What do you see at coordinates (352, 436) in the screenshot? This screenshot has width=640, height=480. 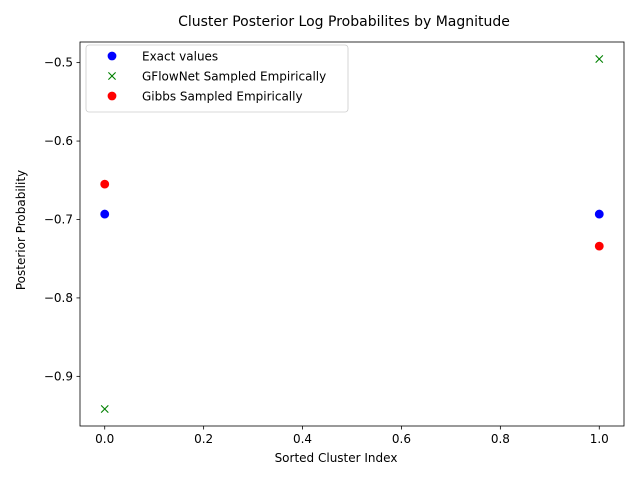 I see `x-axis-ticks: 0.0 0.2 0.4 0.6 0.8 1.0` at bounding box center [352, 436].